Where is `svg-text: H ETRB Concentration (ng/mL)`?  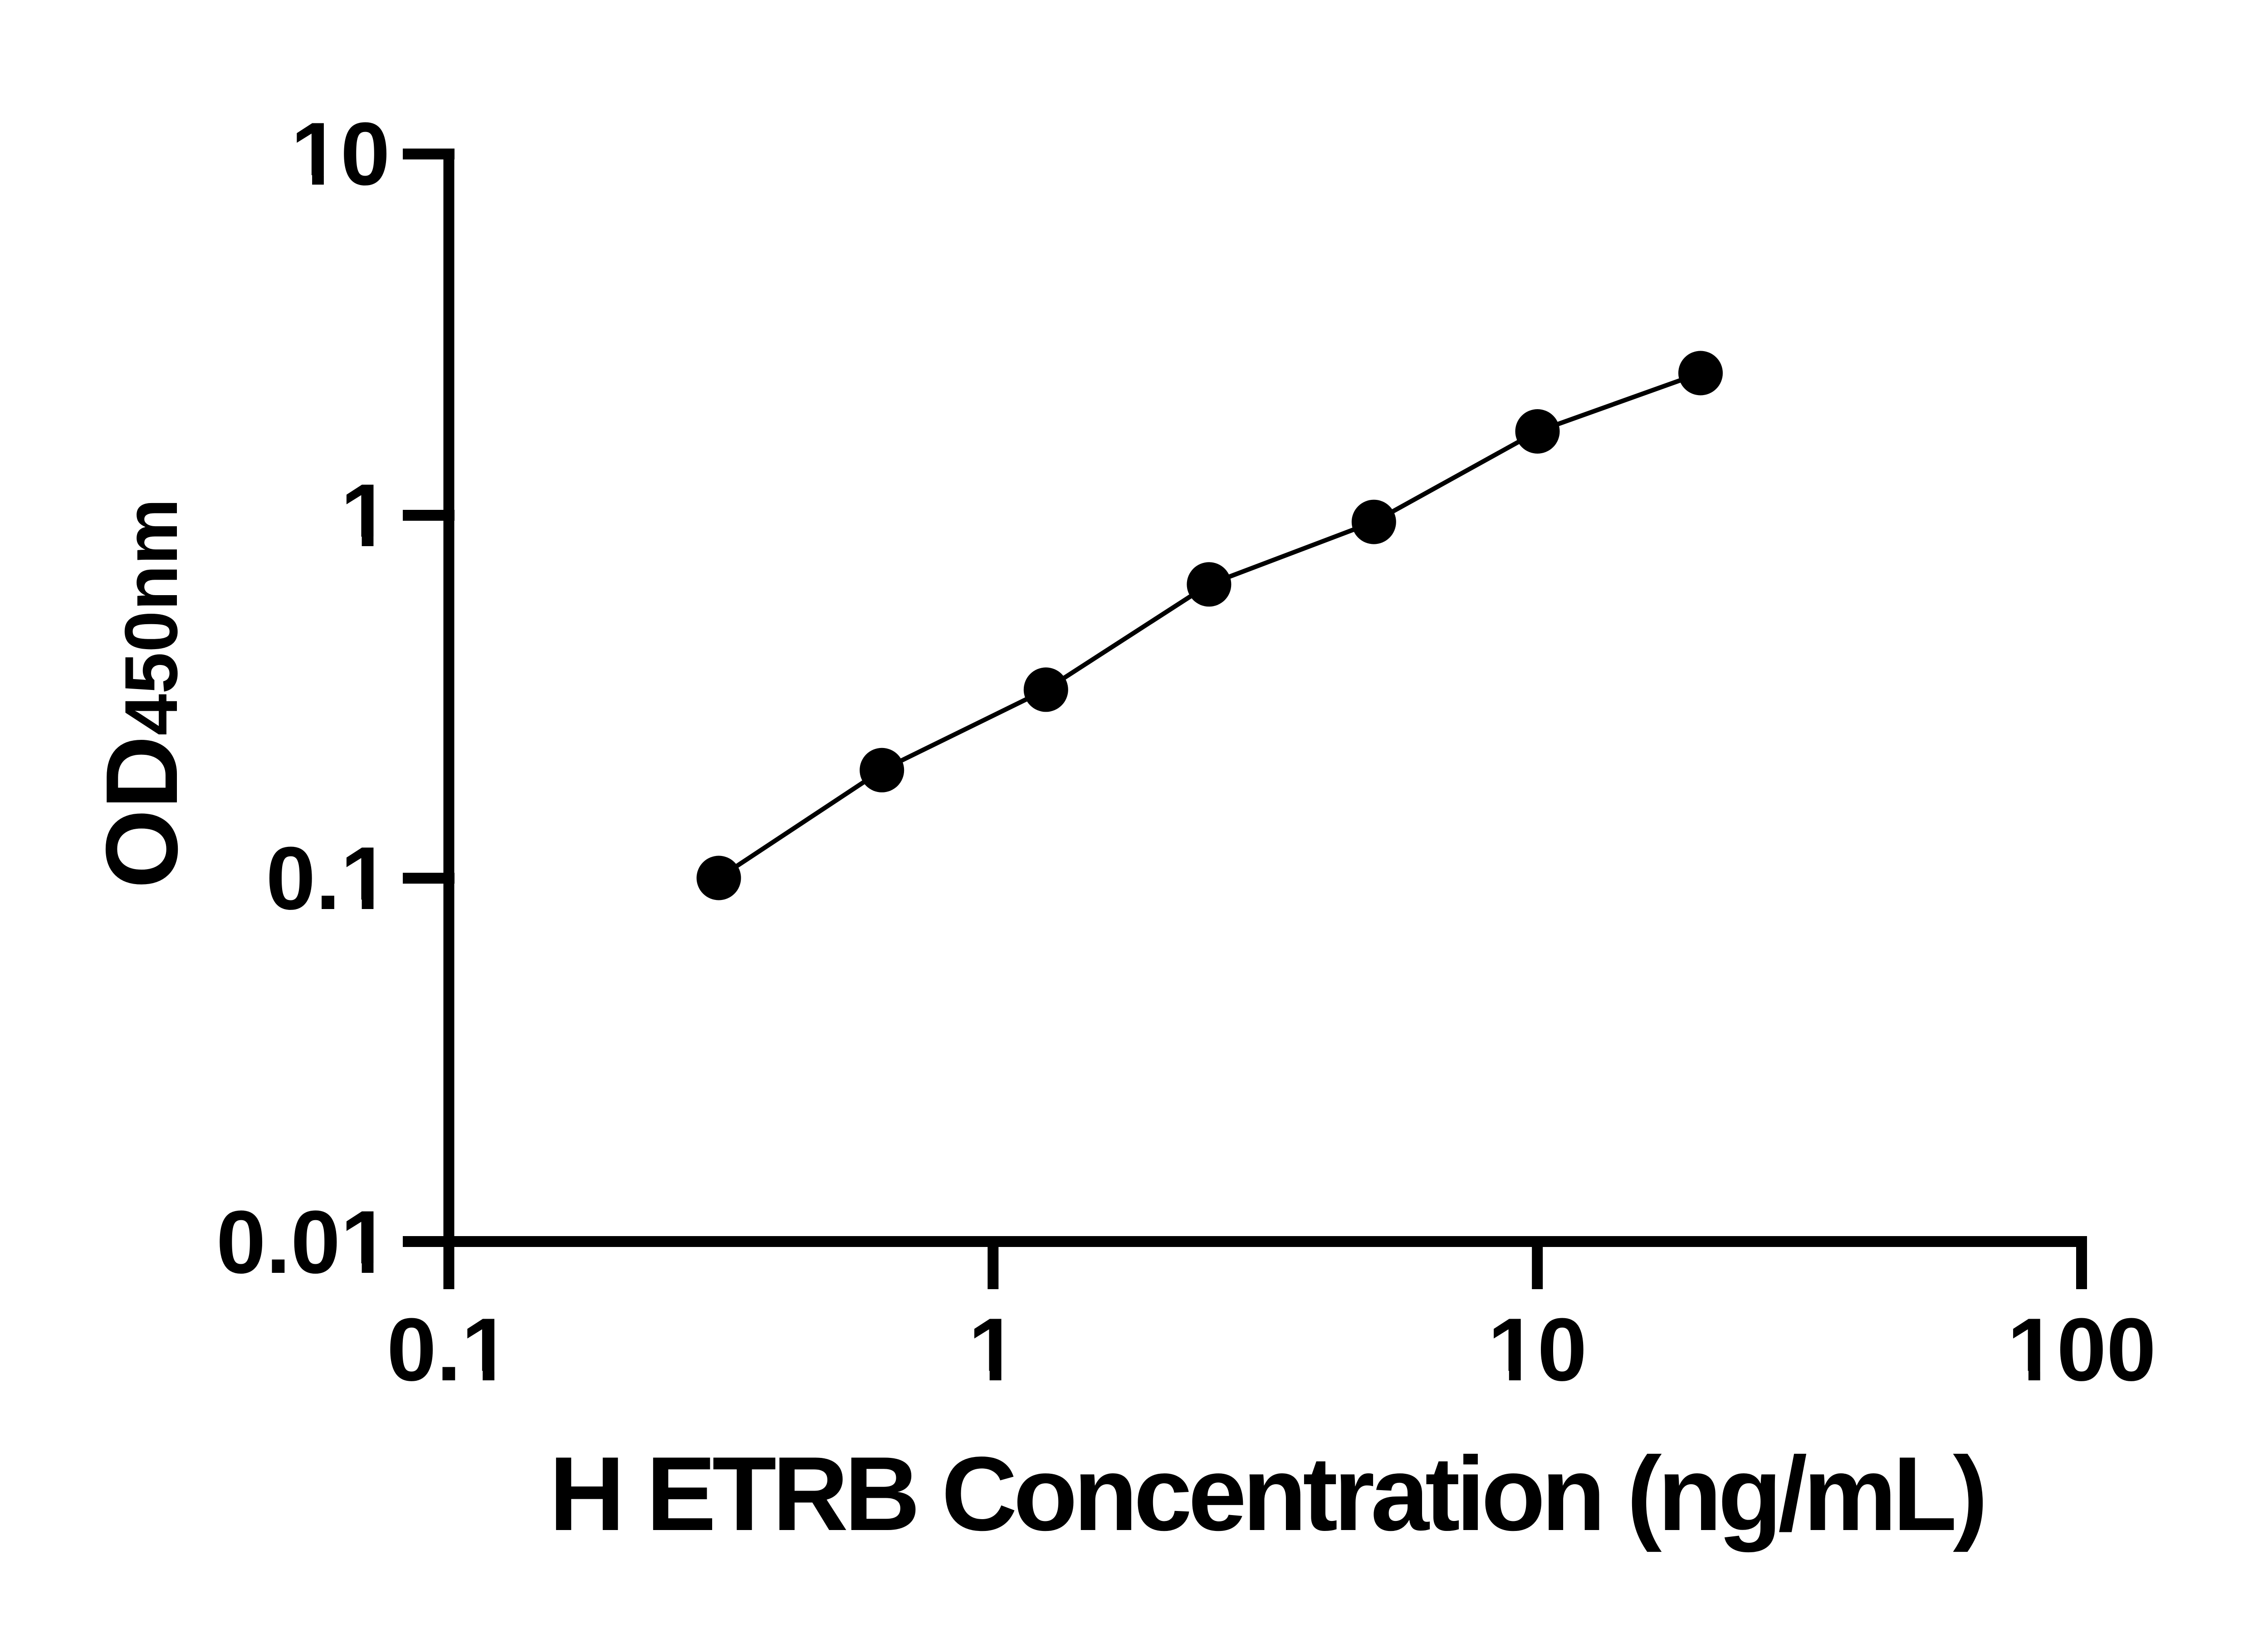
svg-text: H ETRB Concentration (ng/mL) is located at coordinates (1266, 1494).